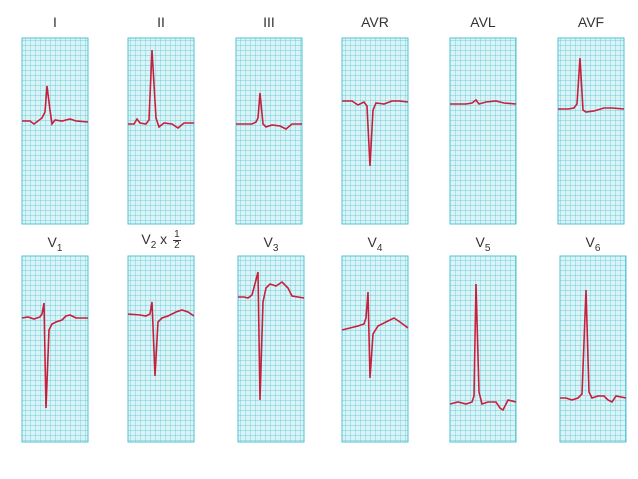  Describe the element at coordinates (593, 346) in the screenshot. I see `trace-lead-V6` at that location.